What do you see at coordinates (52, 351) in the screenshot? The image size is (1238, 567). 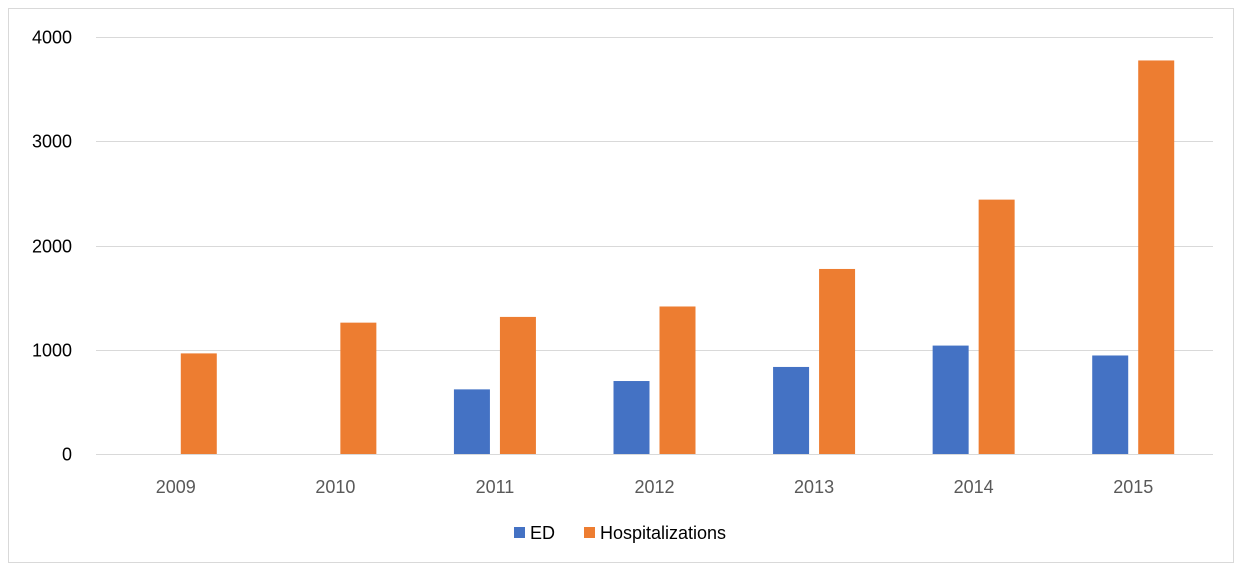 I see `y-tick-label: 1000` at bounding box center [52, 351].